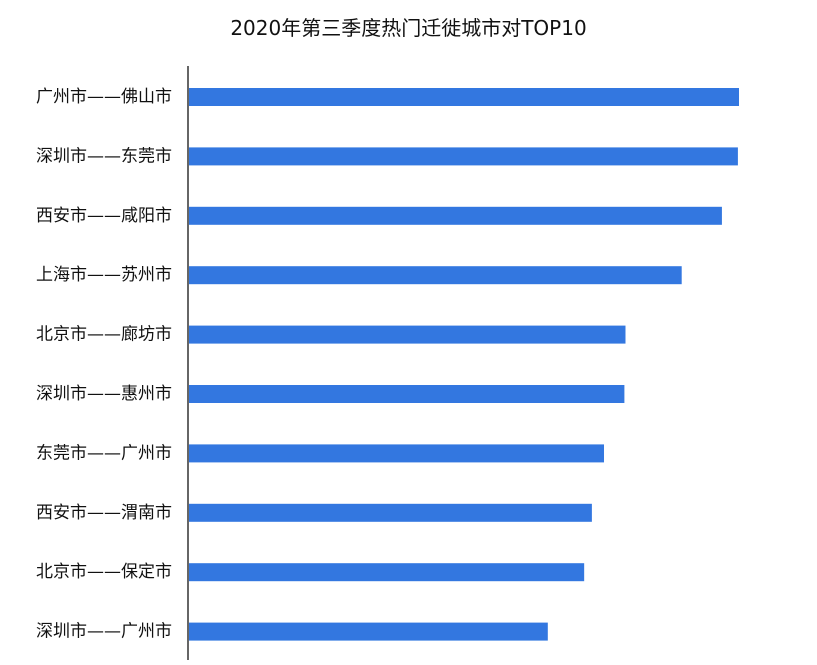 The image size is (817, 665). What do you see at coordinates (104, 572) in the screenshot?
I see `category-label: 北京市——保定市` at bounding box center [104, 572].